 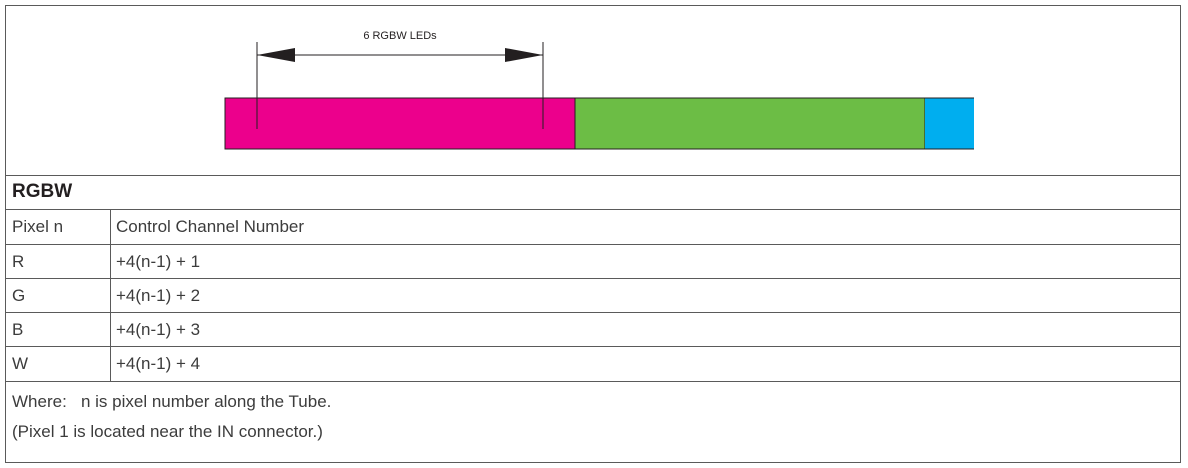 I want to click on dimension-arrow-left-icon, so click(x=276, y=55).